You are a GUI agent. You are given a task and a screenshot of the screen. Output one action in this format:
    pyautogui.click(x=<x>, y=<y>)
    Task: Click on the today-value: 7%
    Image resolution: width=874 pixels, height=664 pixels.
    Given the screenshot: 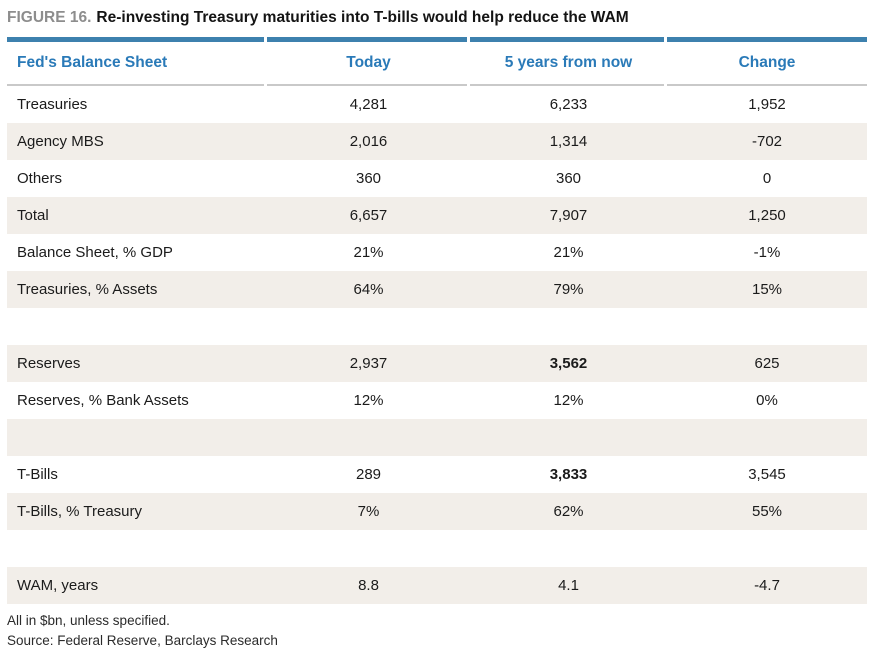 What is the action you would take?
    pyautogui.click(x=368, y=511)
    